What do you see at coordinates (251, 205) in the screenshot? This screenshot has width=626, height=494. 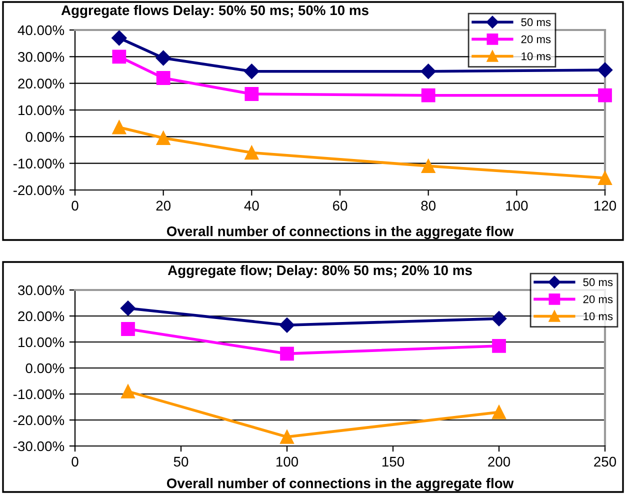 I see `x-tick-label: 40` at bounding box center [251, 205].